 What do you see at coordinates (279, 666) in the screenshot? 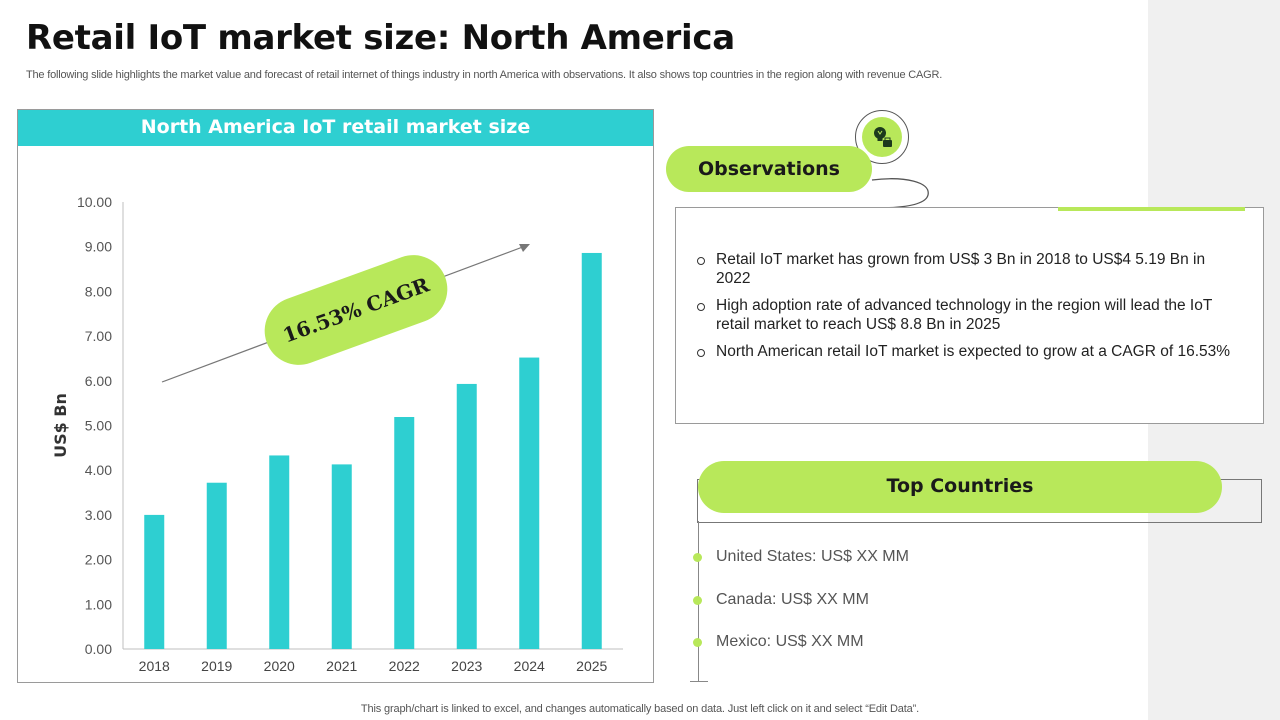
I see `x-tick-label: 2020` at bounding box center [279, 666].